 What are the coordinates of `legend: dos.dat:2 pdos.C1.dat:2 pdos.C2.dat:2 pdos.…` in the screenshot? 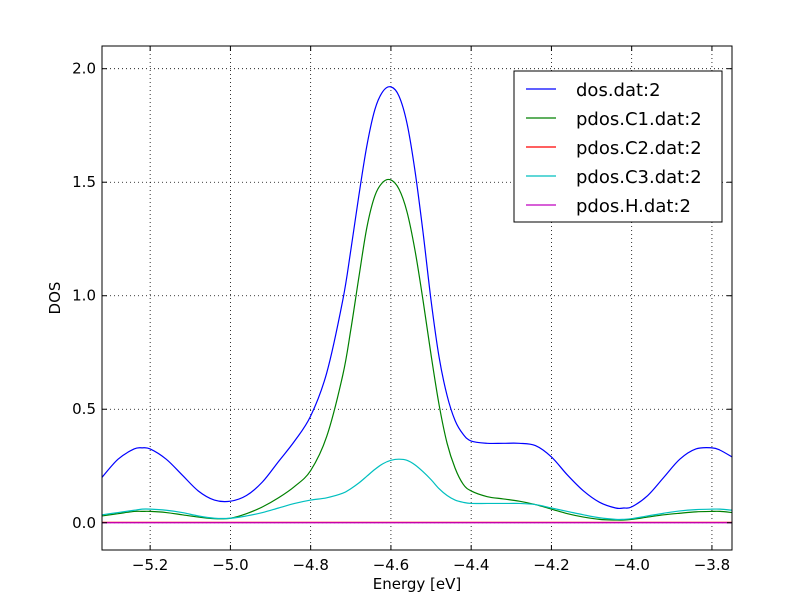 It's located at (618, 146).